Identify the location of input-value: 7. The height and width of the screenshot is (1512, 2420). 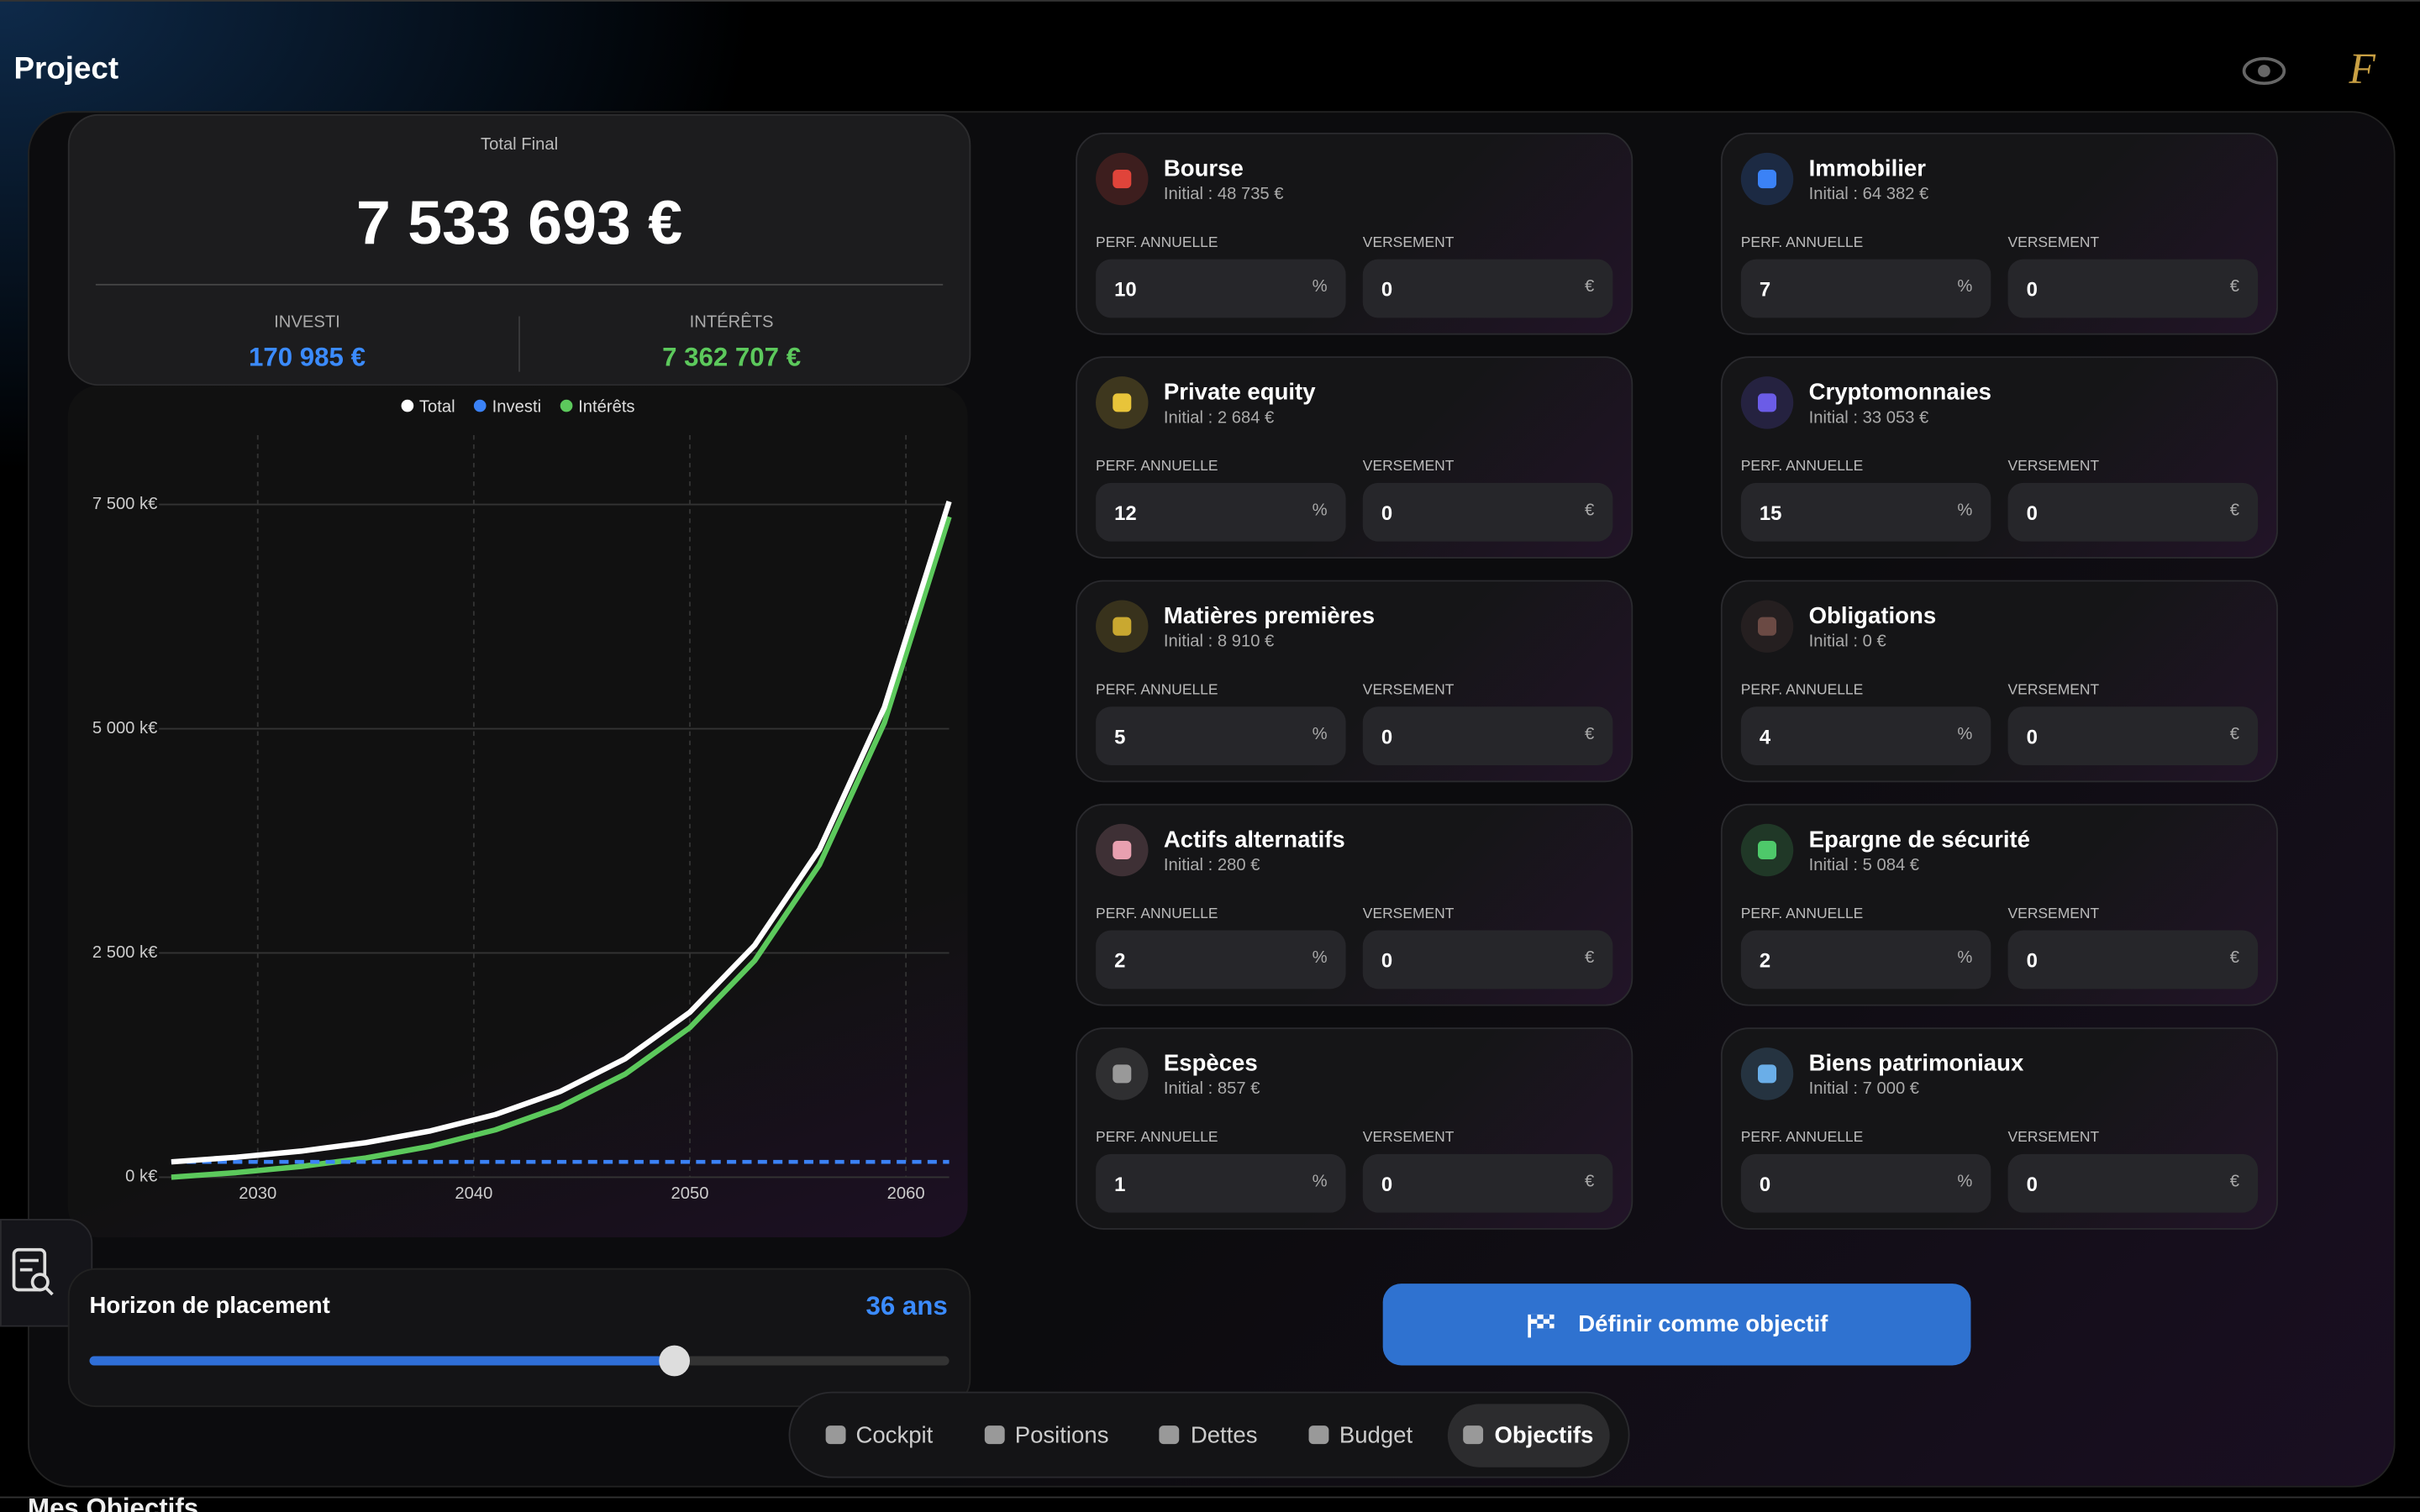
(1765, 289).